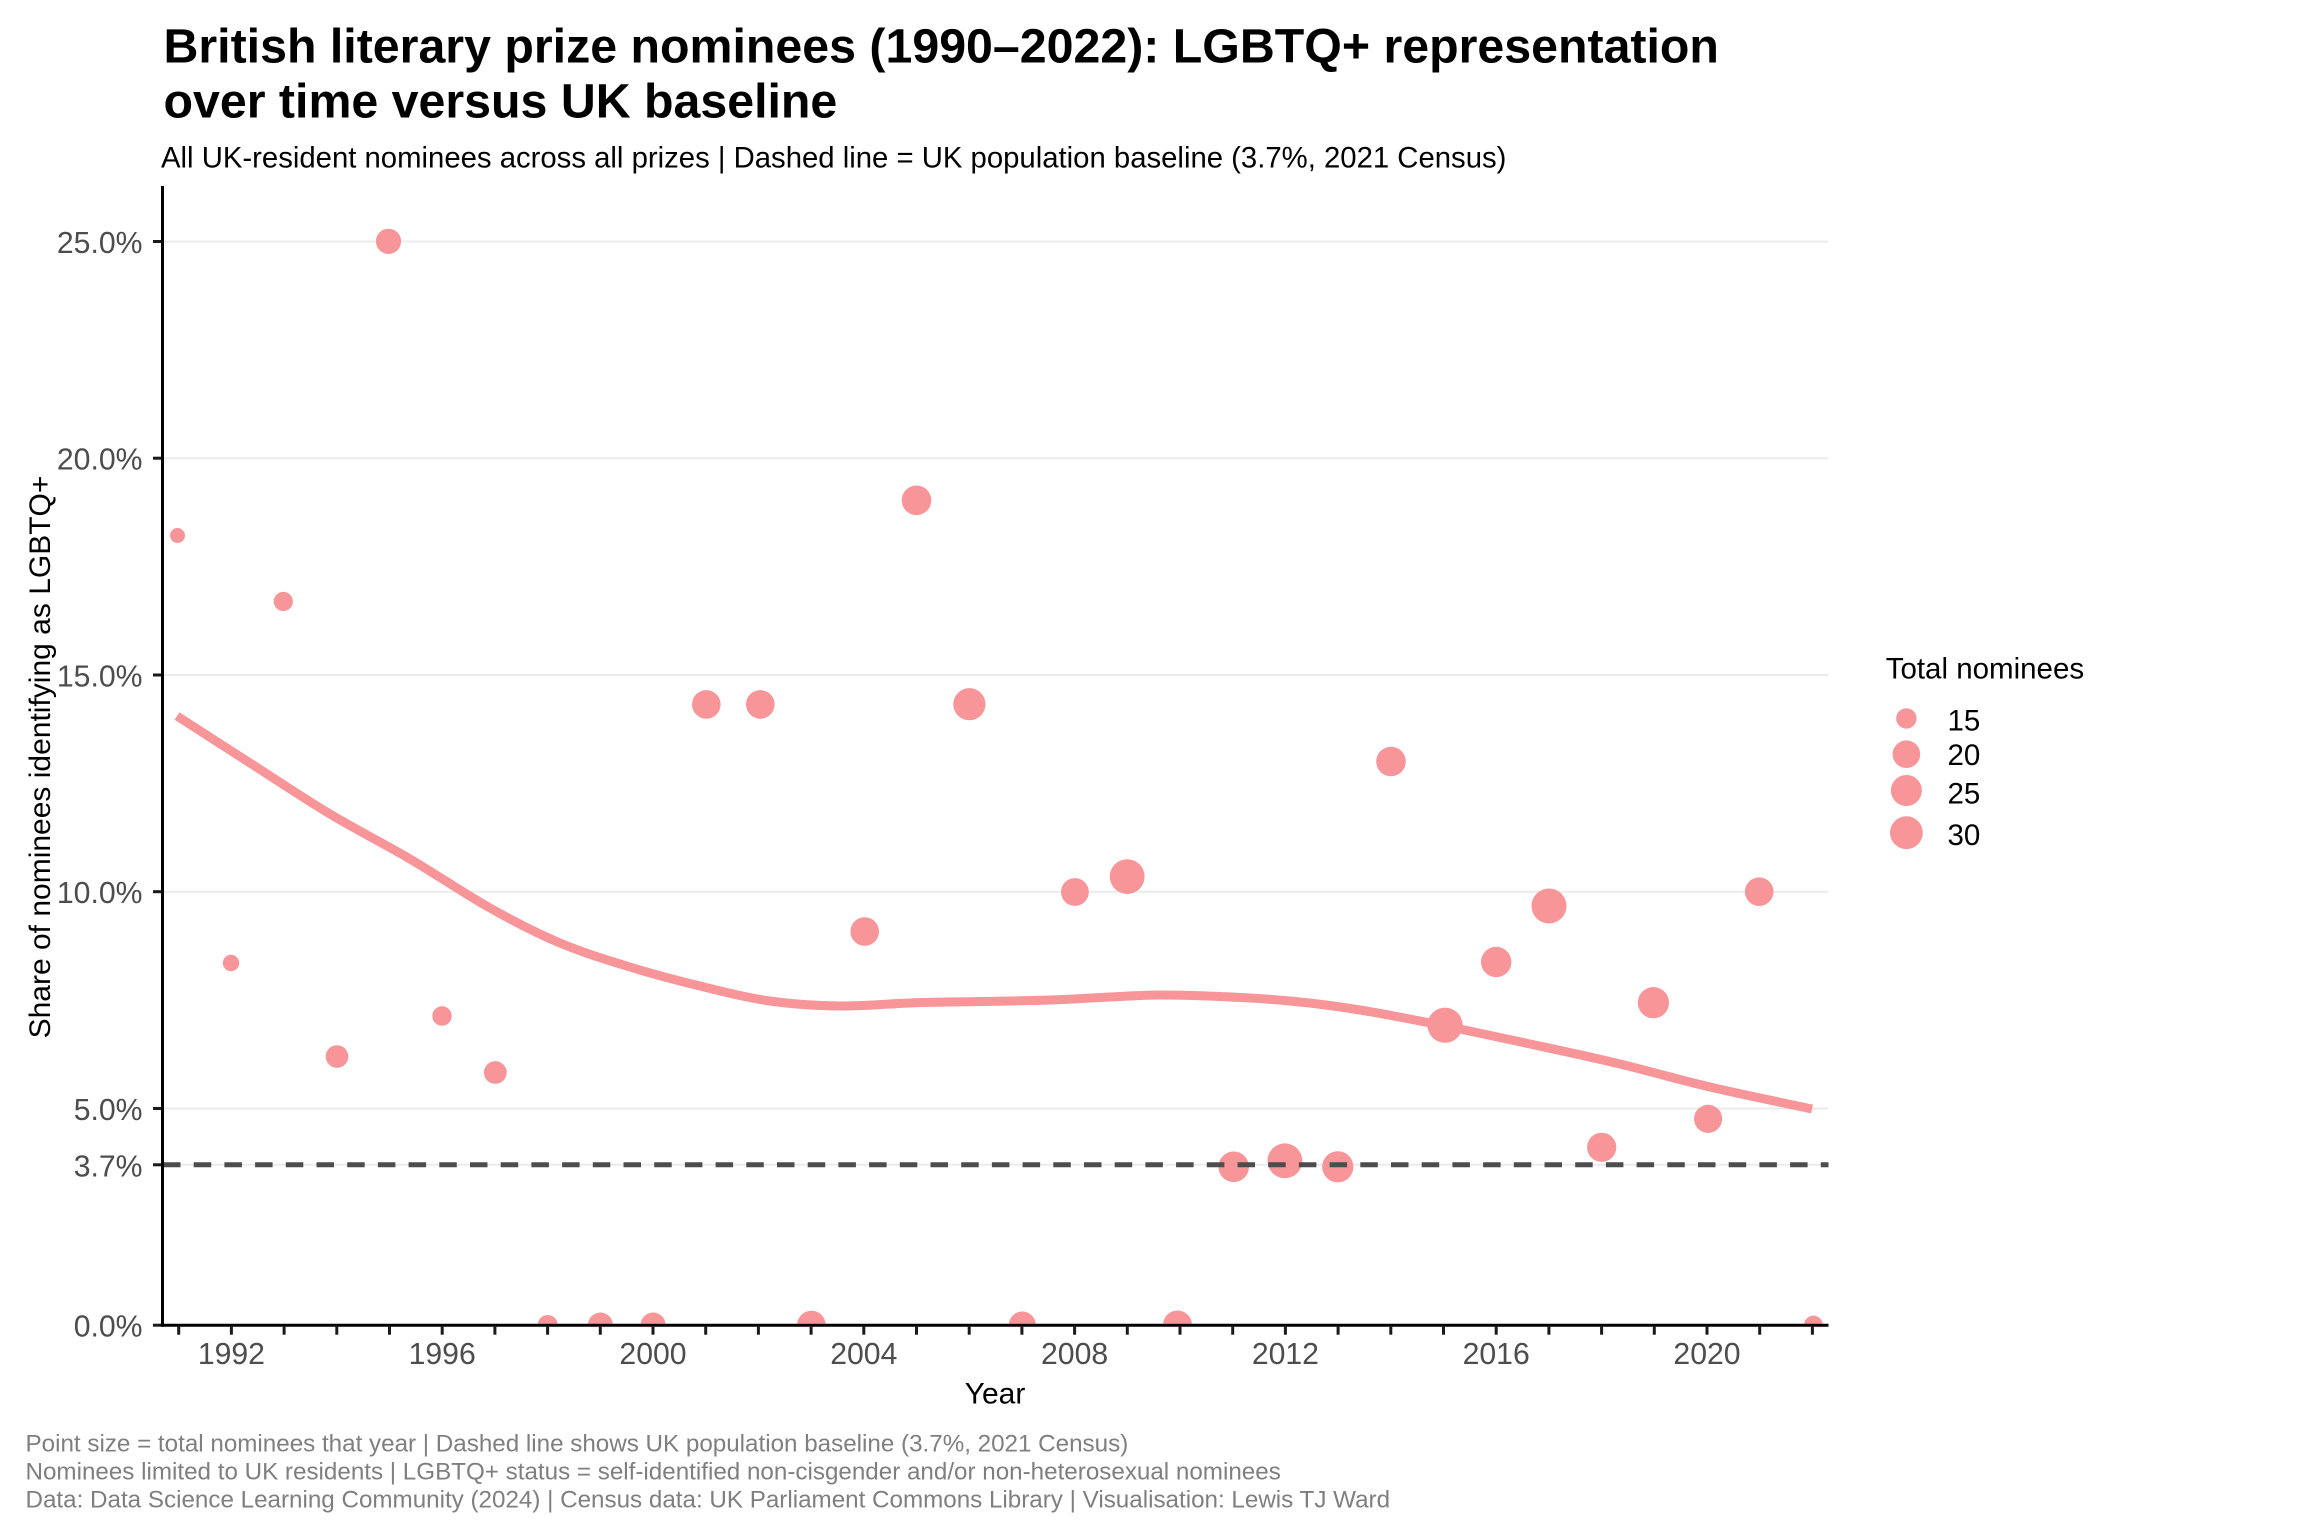 Image resolution: width=2304 pixels, height=1536 pixels. Describe the element at coordinates (1706, 1354) in the screenshot. I see `svg-text: 2020` at that location.